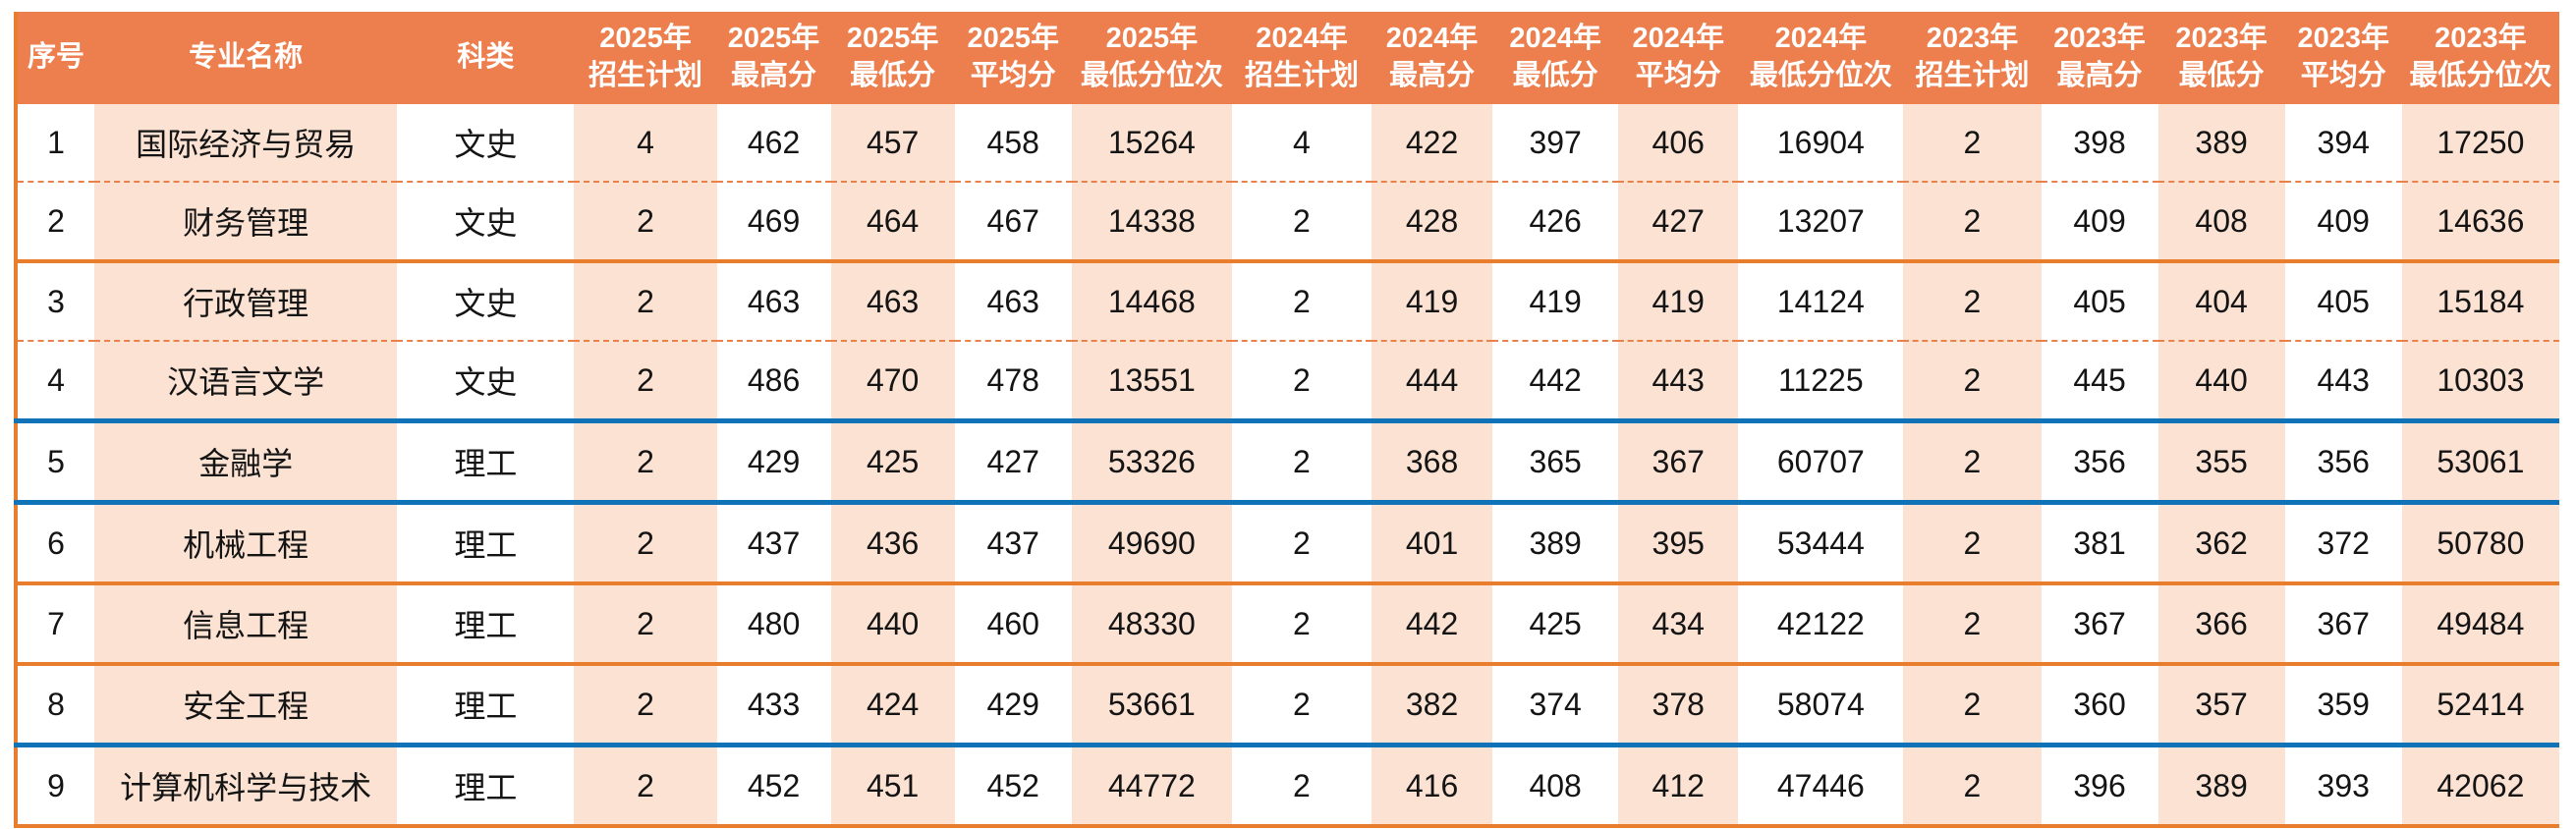 The image size is (2576, 829). What do you see at coordinates (1151, 143) in the screenshot?
I see `table-cell-minrank-2025: 15264` at bounding box center [1151, 143].